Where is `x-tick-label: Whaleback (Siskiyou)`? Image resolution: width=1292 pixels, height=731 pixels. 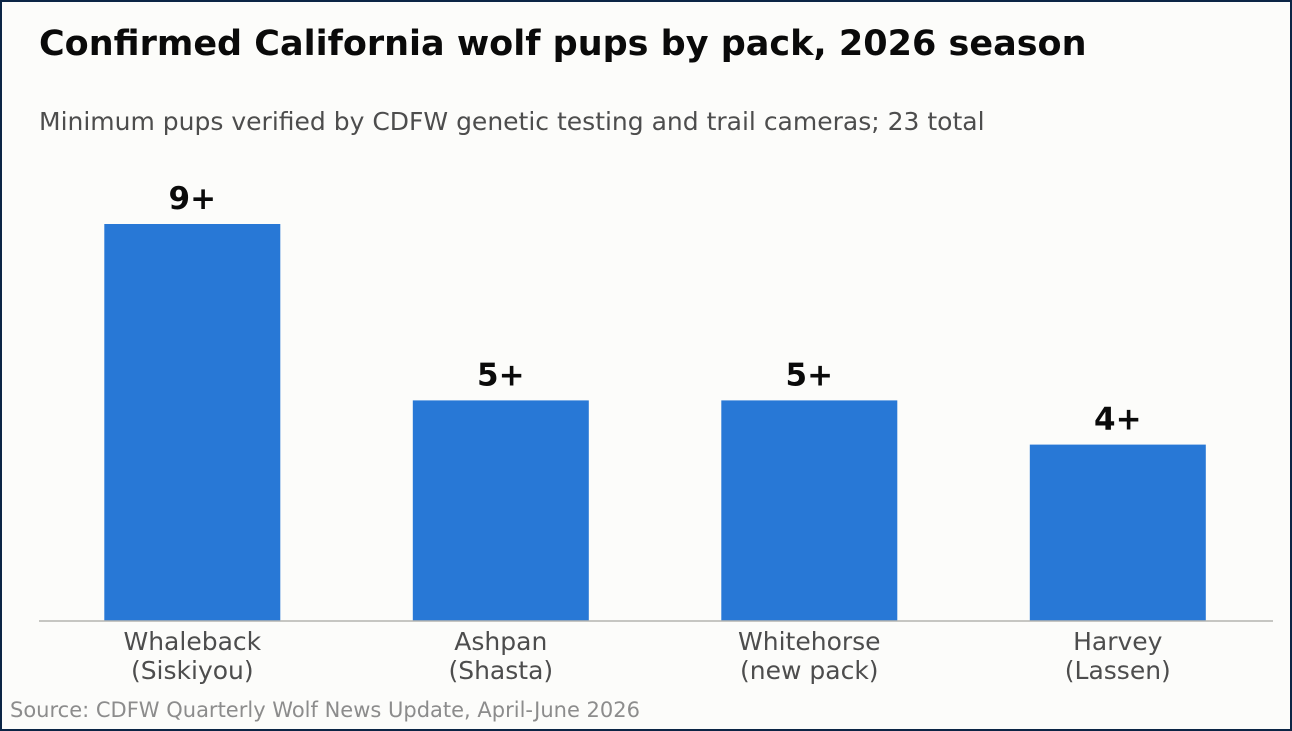
x-tick-label: Whaleback (Siskiyou) is located at coordinates (192, 656).